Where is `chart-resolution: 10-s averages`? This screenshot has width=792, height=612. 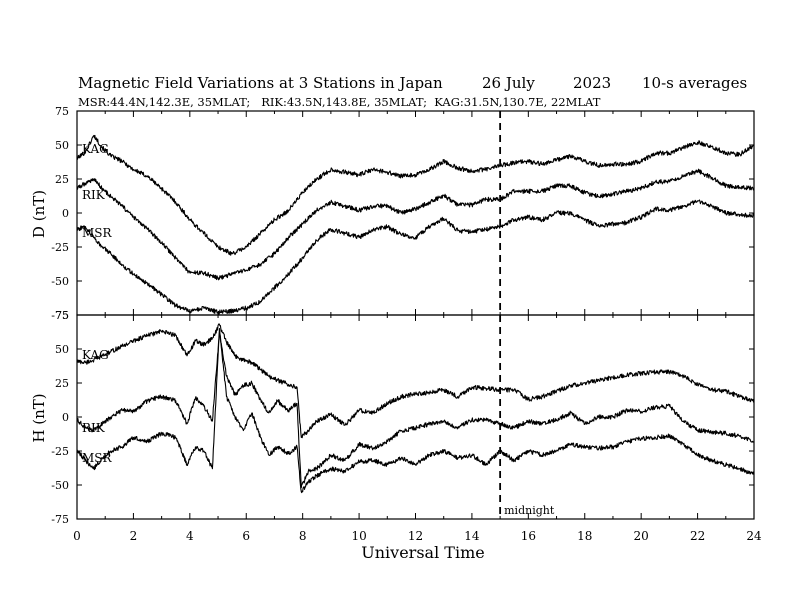
chart-resolution: 10-s averages is located at coordinates (694, 83).